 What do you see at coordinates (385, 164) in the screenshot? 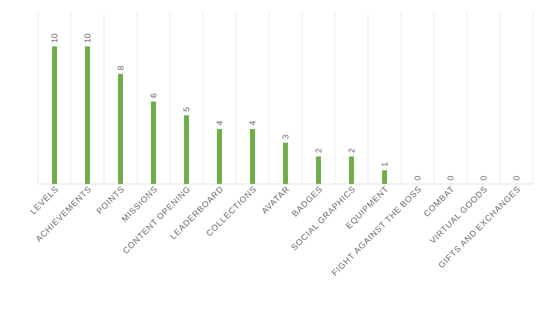
I see `data-label: 1` at bounding box center [385, 164].